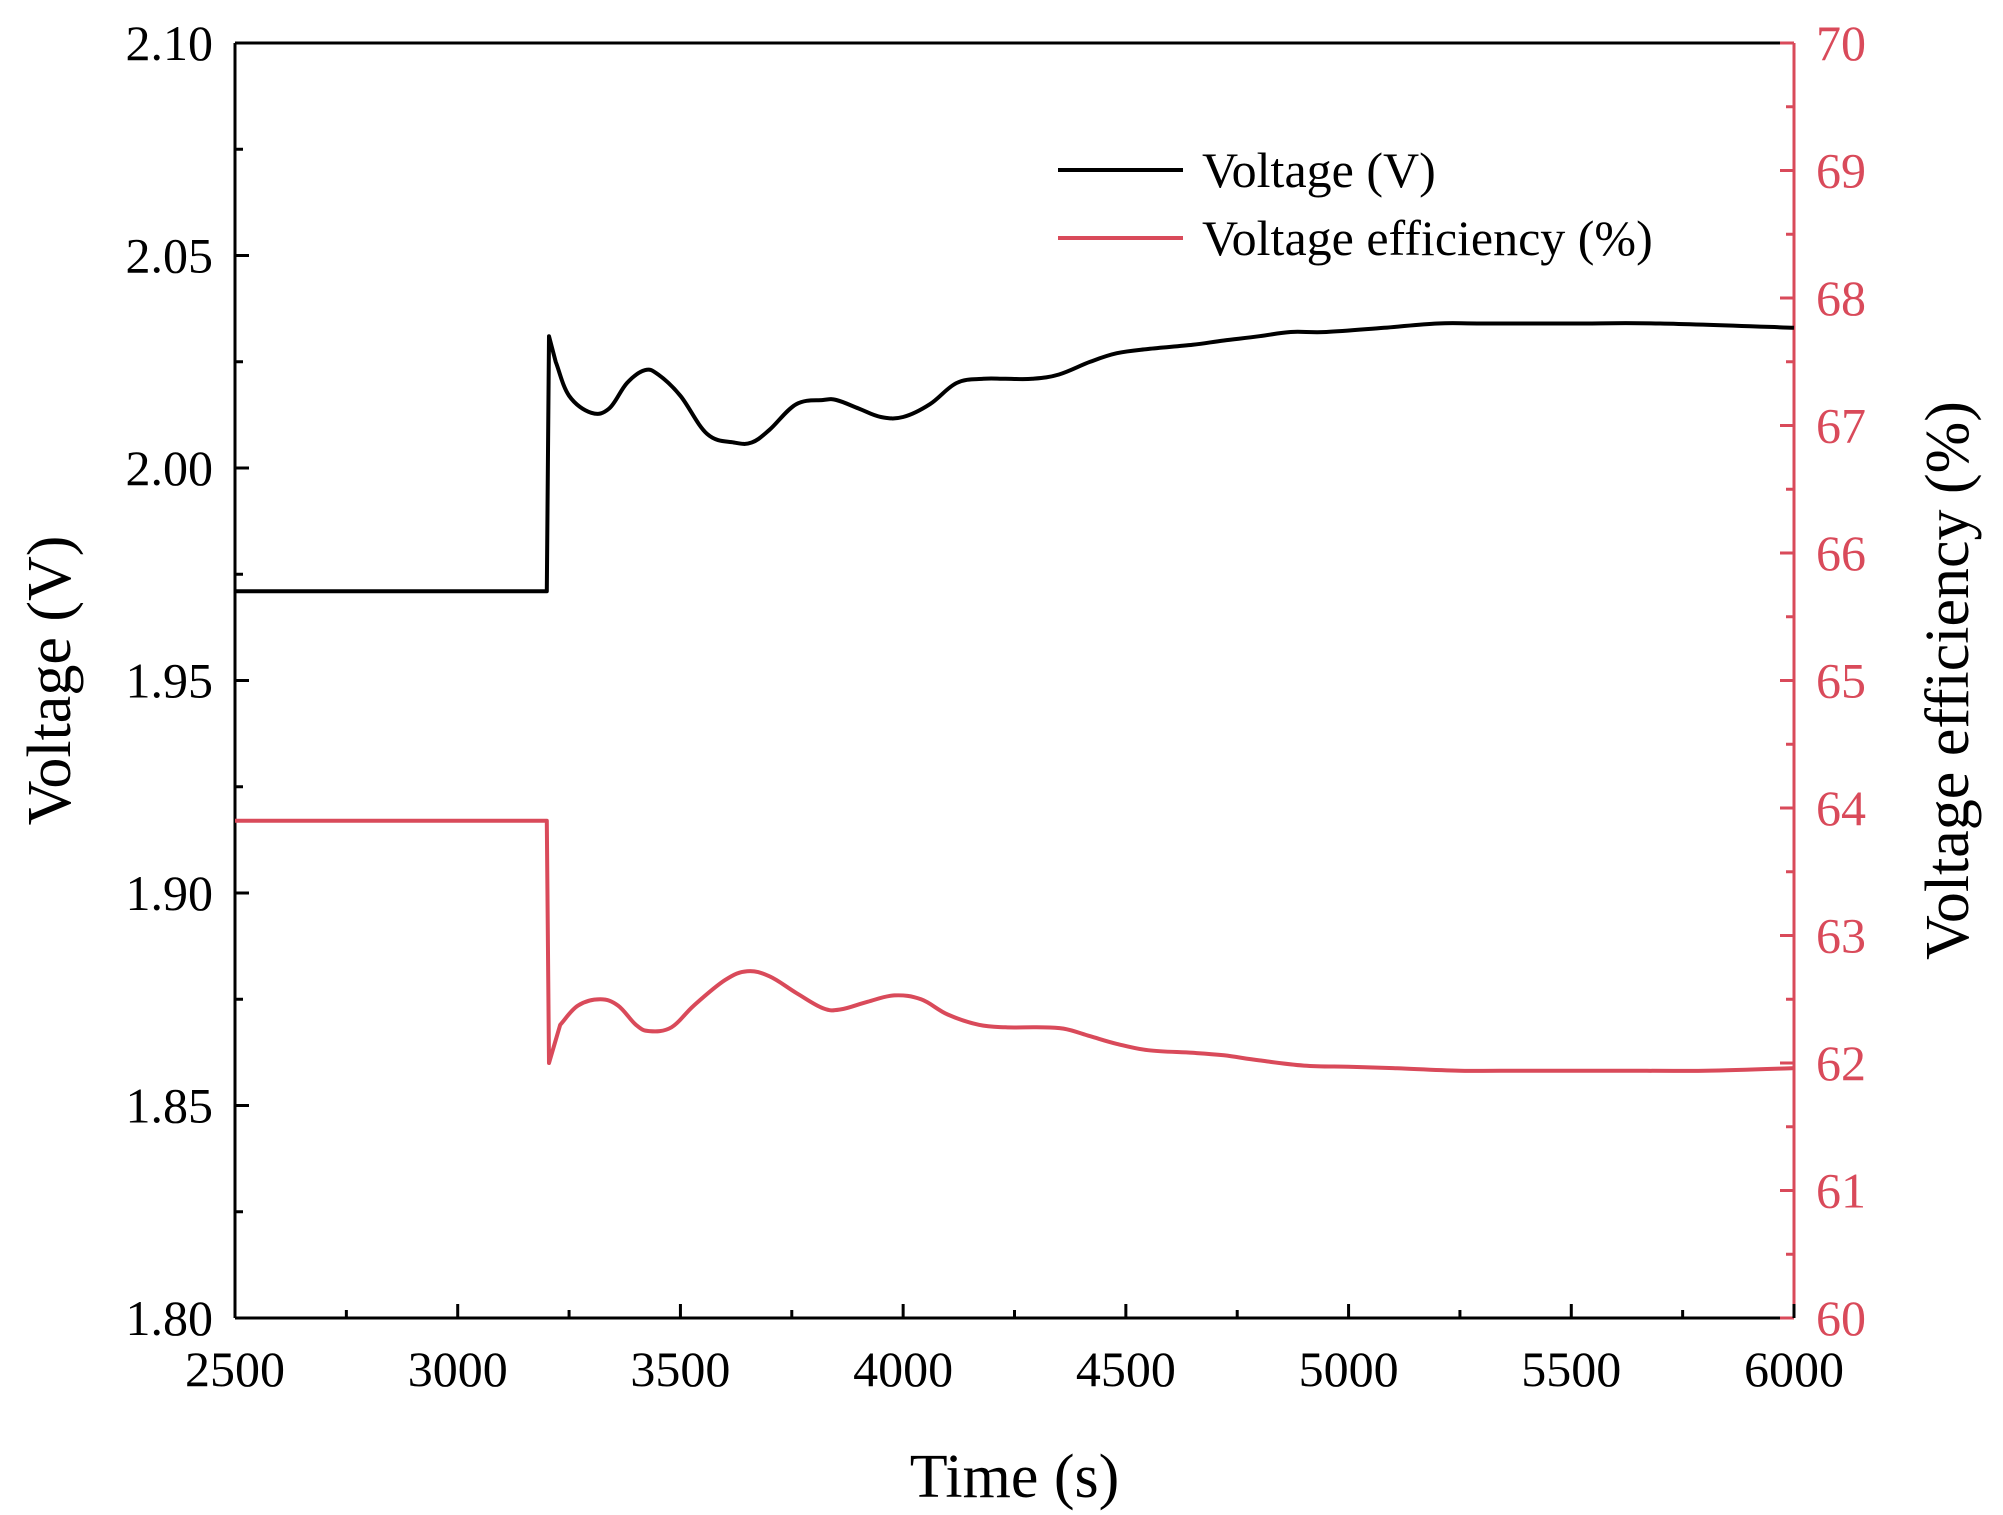  Describe the element at coordinates (1841, 1191) in the screenshot. I see `right-tick-label: 61` at that location.